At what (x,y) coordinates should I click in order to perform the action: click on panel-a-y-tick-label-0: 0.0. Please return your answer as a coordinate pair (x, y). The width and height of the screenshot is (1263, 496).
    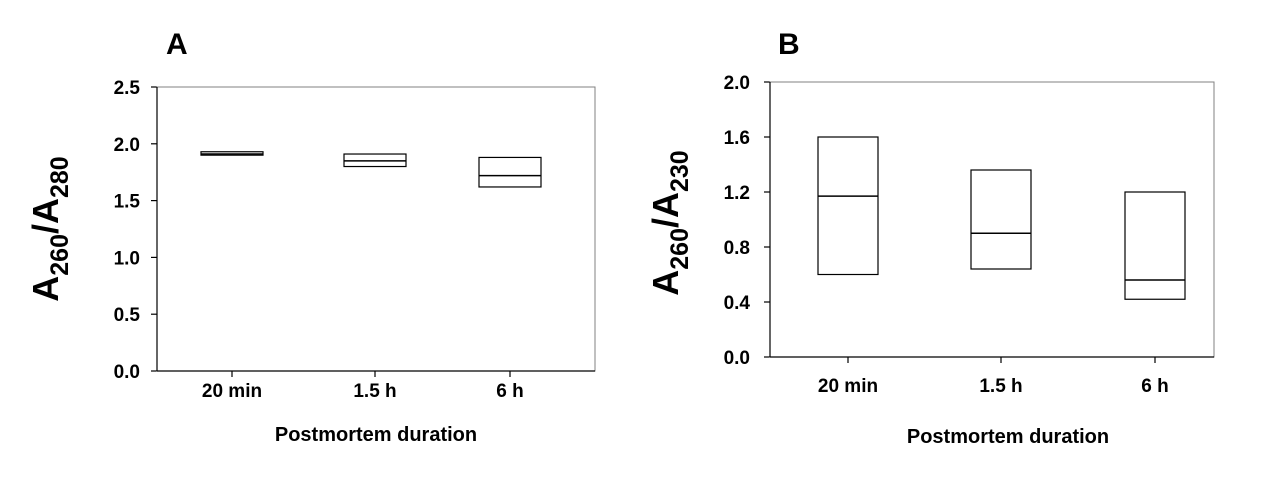
    Looking at the image, I should click on (127, 372).